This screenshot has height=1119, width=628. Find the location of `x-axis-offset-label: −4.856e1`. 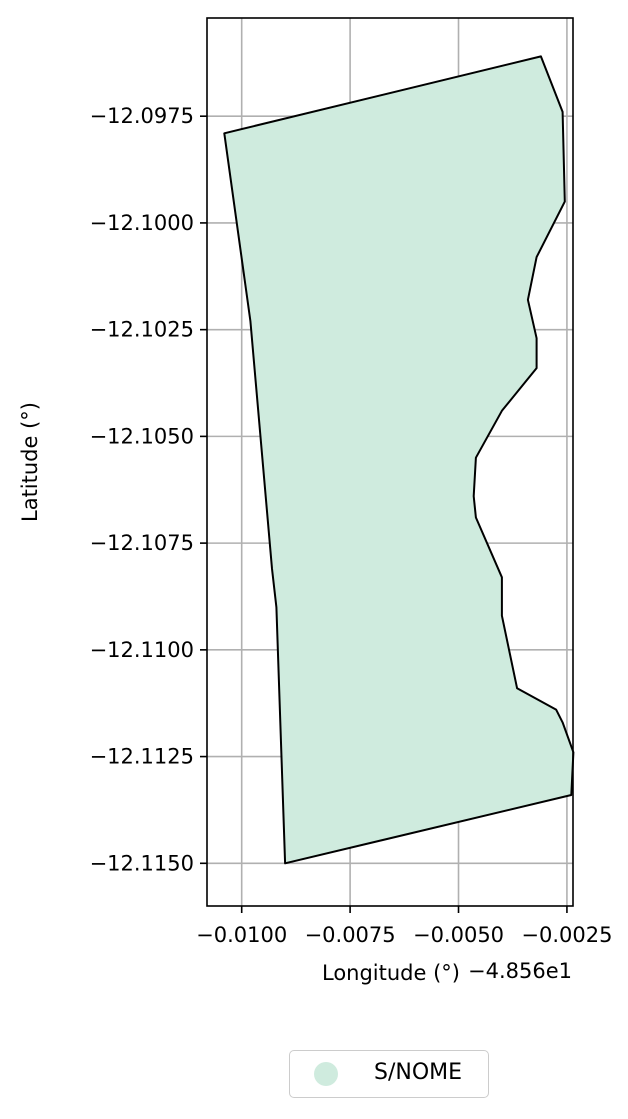

x-axis-offset-label: −4.856e1 is located at coordinates (520, 971).